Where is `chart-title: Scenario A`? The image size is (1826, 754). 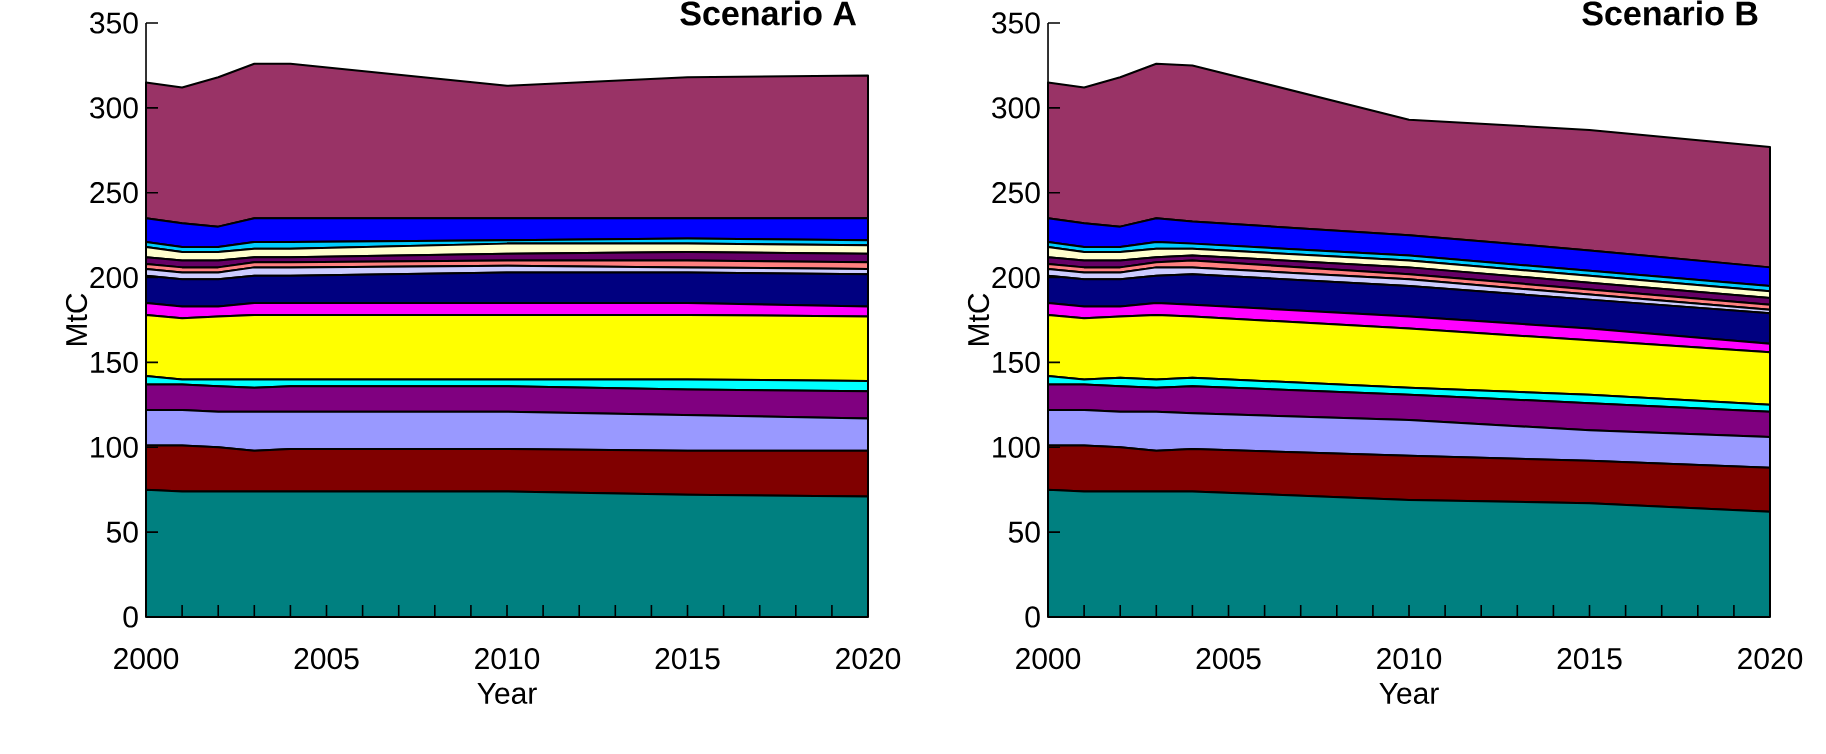
chart-title: Scenario A is located at coordinates (768, 13).